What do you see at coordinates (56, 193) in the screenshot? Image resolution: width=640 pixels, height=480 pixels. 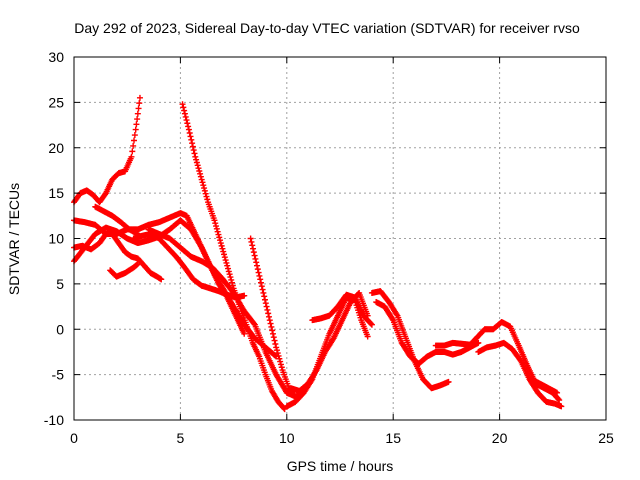 I see `y-tick-label: 15` at bounding box center [56, 193].